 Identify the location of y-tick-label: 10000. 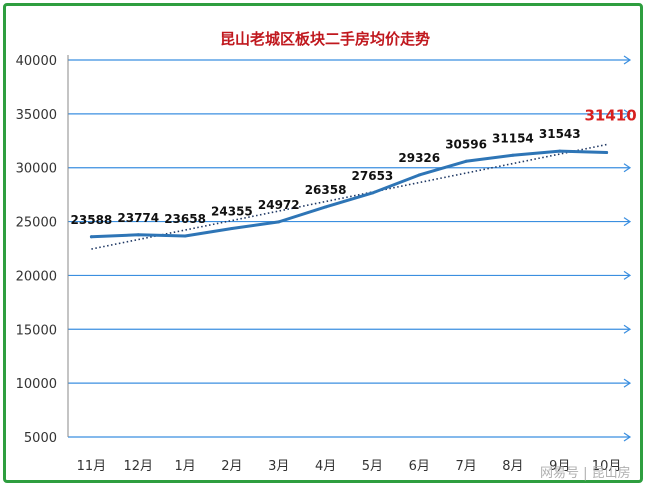
(36, 384).